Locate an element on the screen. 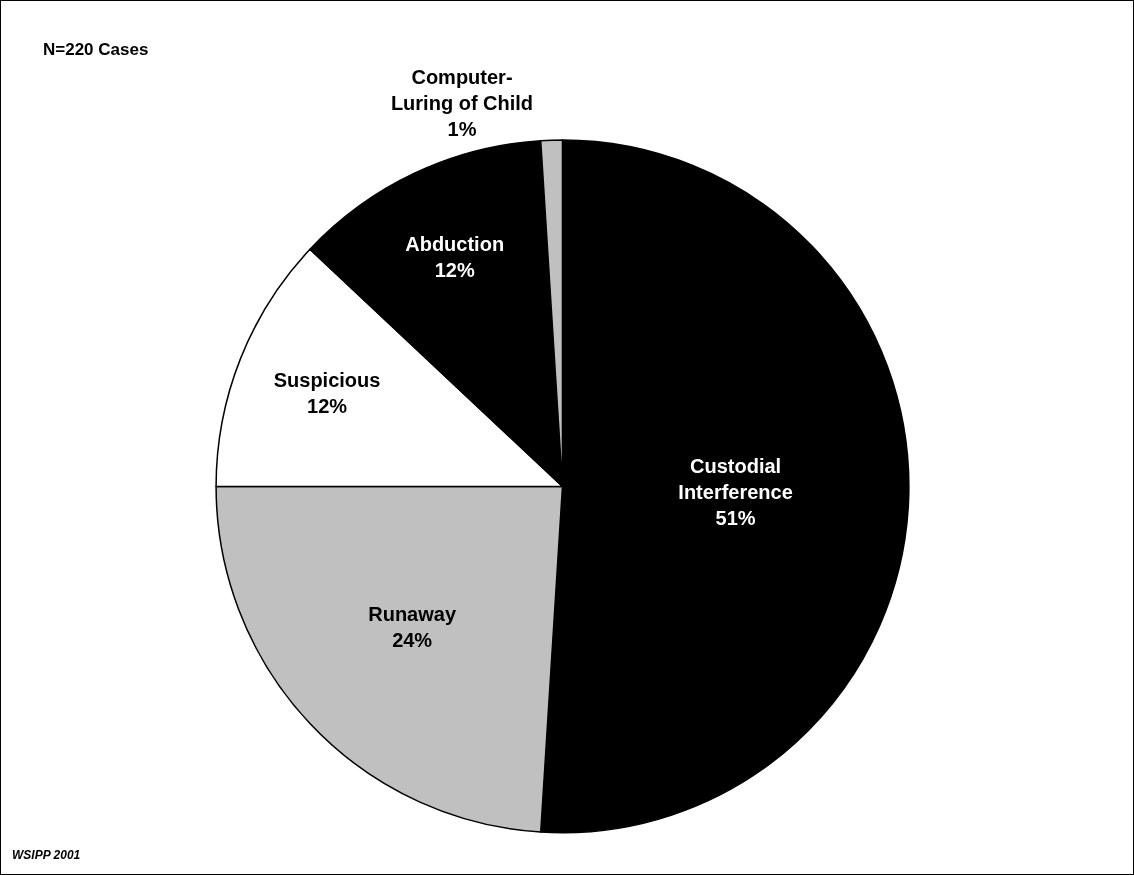 The image size is (1134, 875). data-label: 1% is located at coordinates (462, 129).